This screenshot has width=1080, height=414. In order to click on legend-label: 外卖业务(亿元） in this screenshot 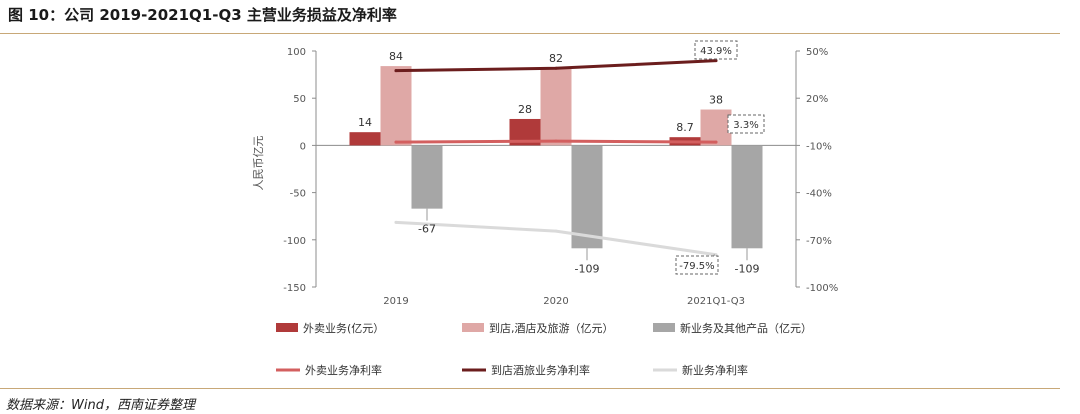, I will do `click(343, 328)`.